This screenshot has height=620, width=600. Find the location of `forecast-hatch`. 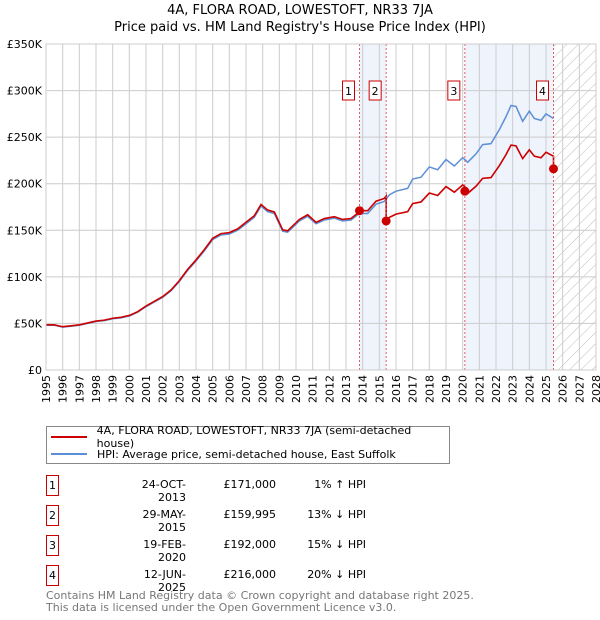

forecast-hatch is located at coordinates (574, 207).